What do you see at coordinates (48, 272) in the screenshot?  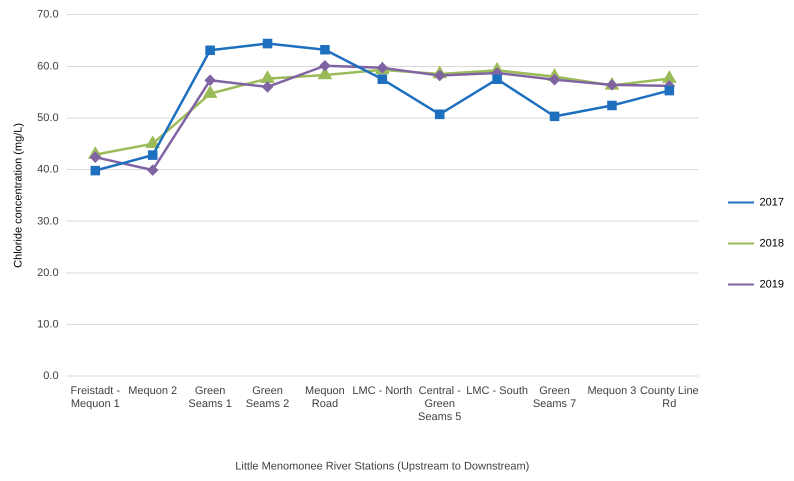 I see `y-tick-label: 20.0` at bounding box center [48, 272].